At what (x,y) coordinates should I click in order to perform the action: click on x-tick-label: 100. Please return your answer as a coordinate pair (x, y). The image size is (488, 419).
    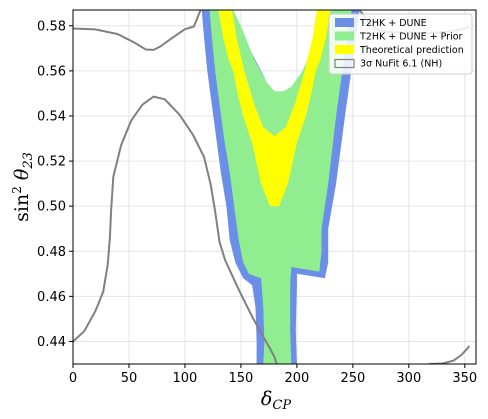
    Looking at the image, I should click on (185, 378).